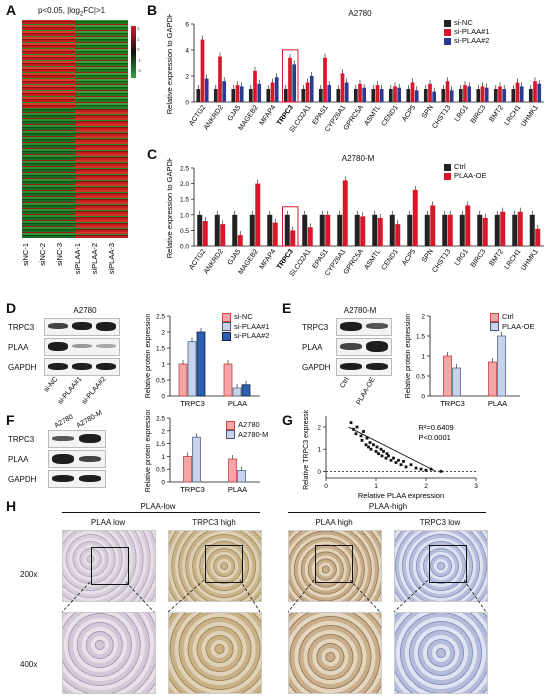 This screenshot has height=697, width=549. Describe the element at coordinates (25, 254) in the screenshot. I see `sample-label: siNC-1` at that location.